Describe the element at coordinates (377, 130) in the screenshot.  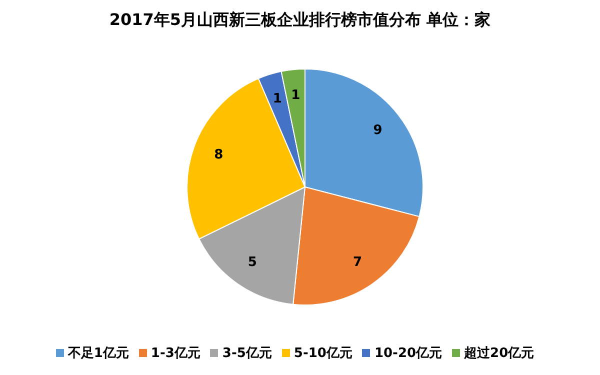
I see `data-label: 9` at that location.